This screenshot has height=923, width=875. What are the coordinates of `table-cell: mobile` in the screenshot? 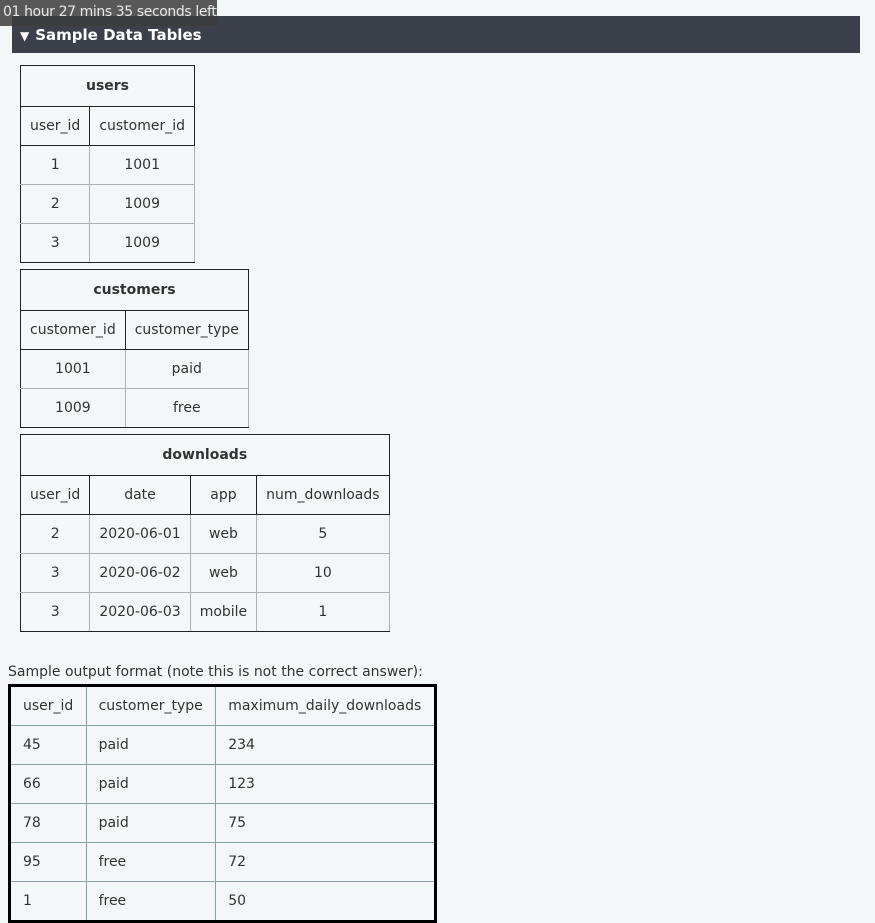 It's located at (223, 612).